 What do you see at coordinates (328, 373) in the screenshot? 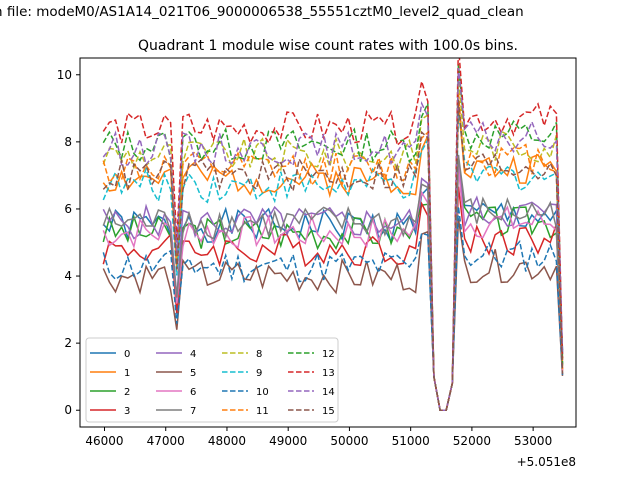
I see `legend-label-13: 13` at bounding box center [328, 373].